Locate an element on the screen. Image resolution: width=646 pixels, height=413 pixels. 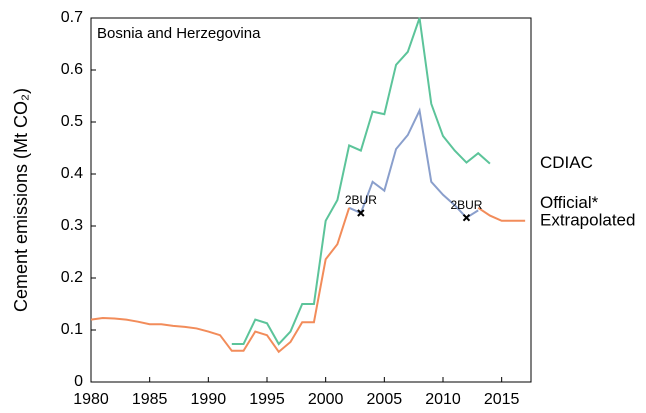
y-tick-label: 0 is located at coordinates (78, 381).